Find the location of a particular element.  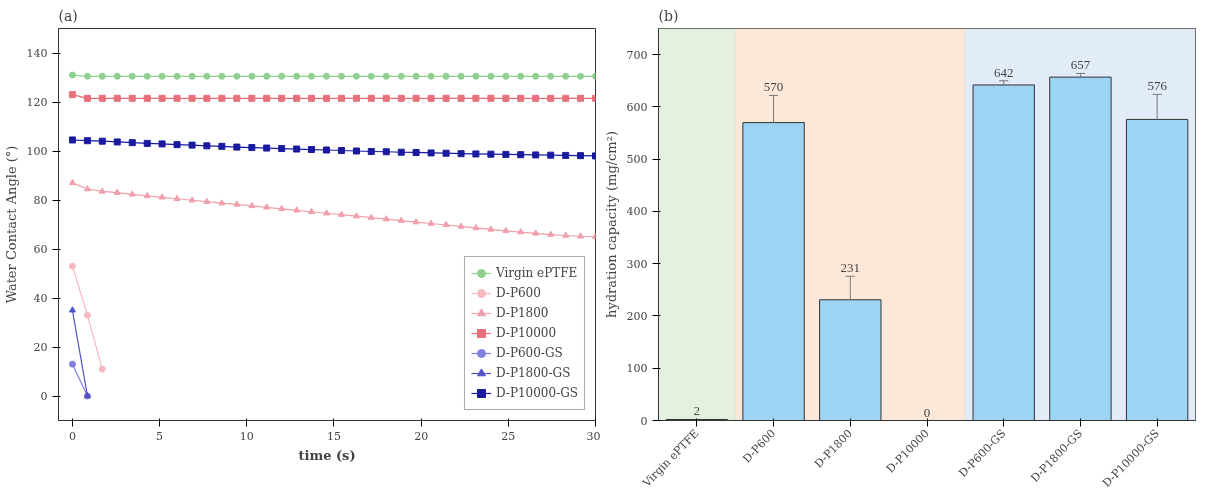

legend-label: D-P1800-GS is located at coordinates (533, 373).